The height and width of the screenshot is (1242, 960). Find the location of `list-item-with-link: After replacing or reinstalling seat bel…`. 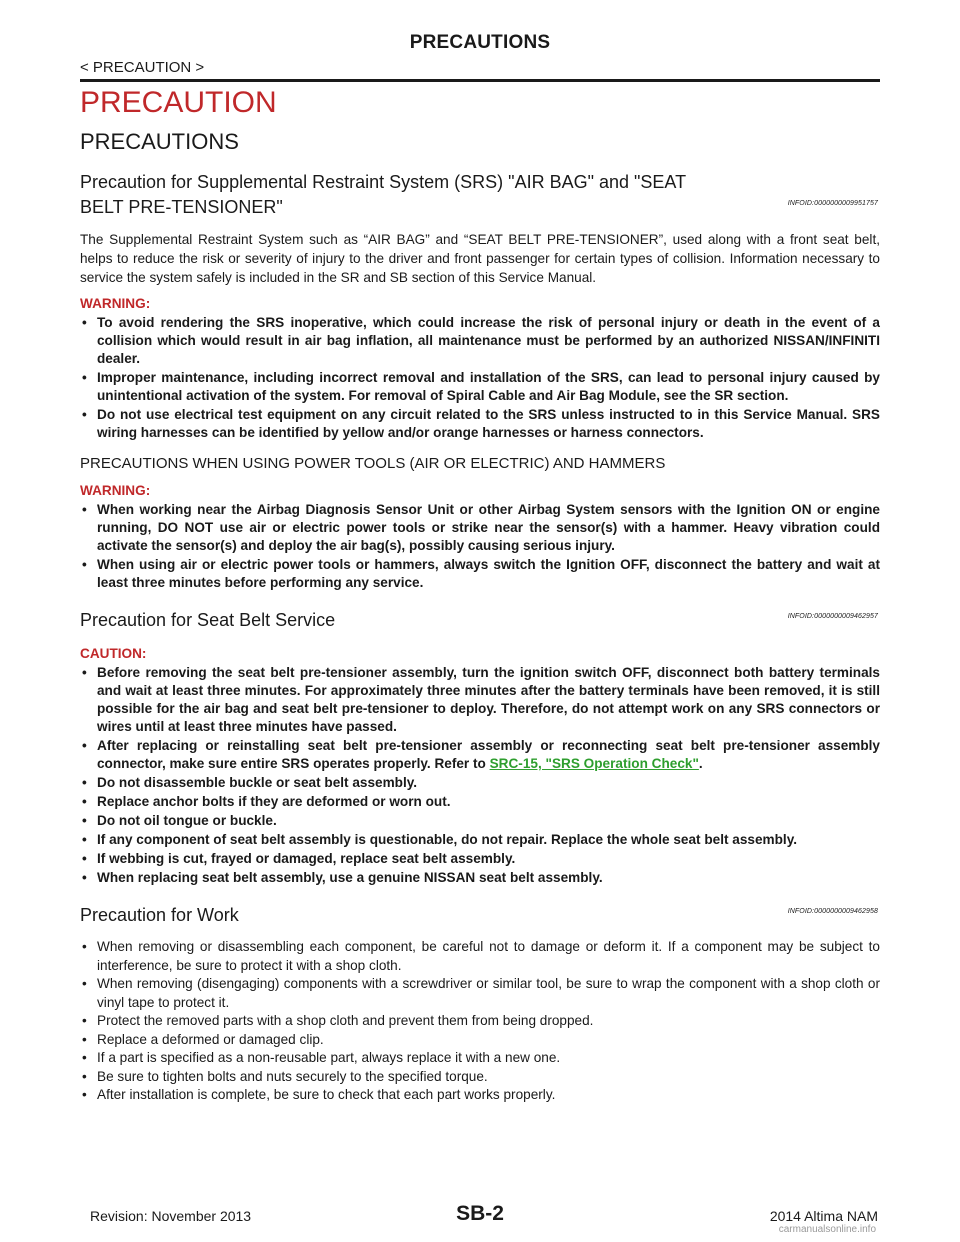

list-item-with-link: After replacing or reinstalling seat bel… is located at coordinates (480, 755).